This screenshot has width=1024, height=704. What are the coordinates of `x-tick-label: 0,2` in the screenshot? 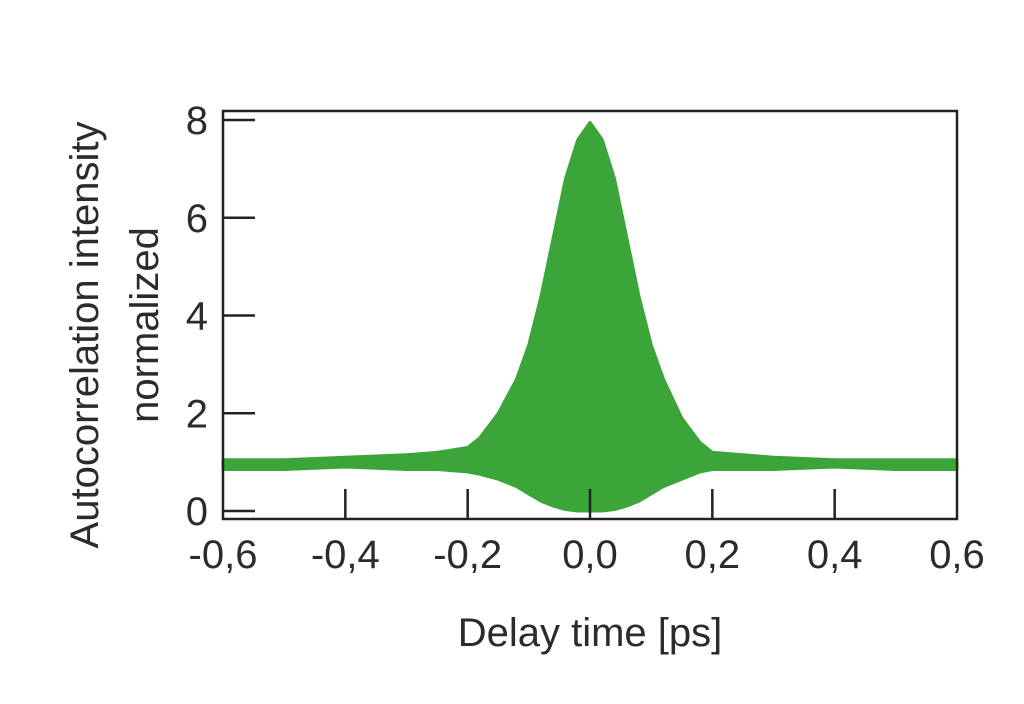 It's located at (713, 555).